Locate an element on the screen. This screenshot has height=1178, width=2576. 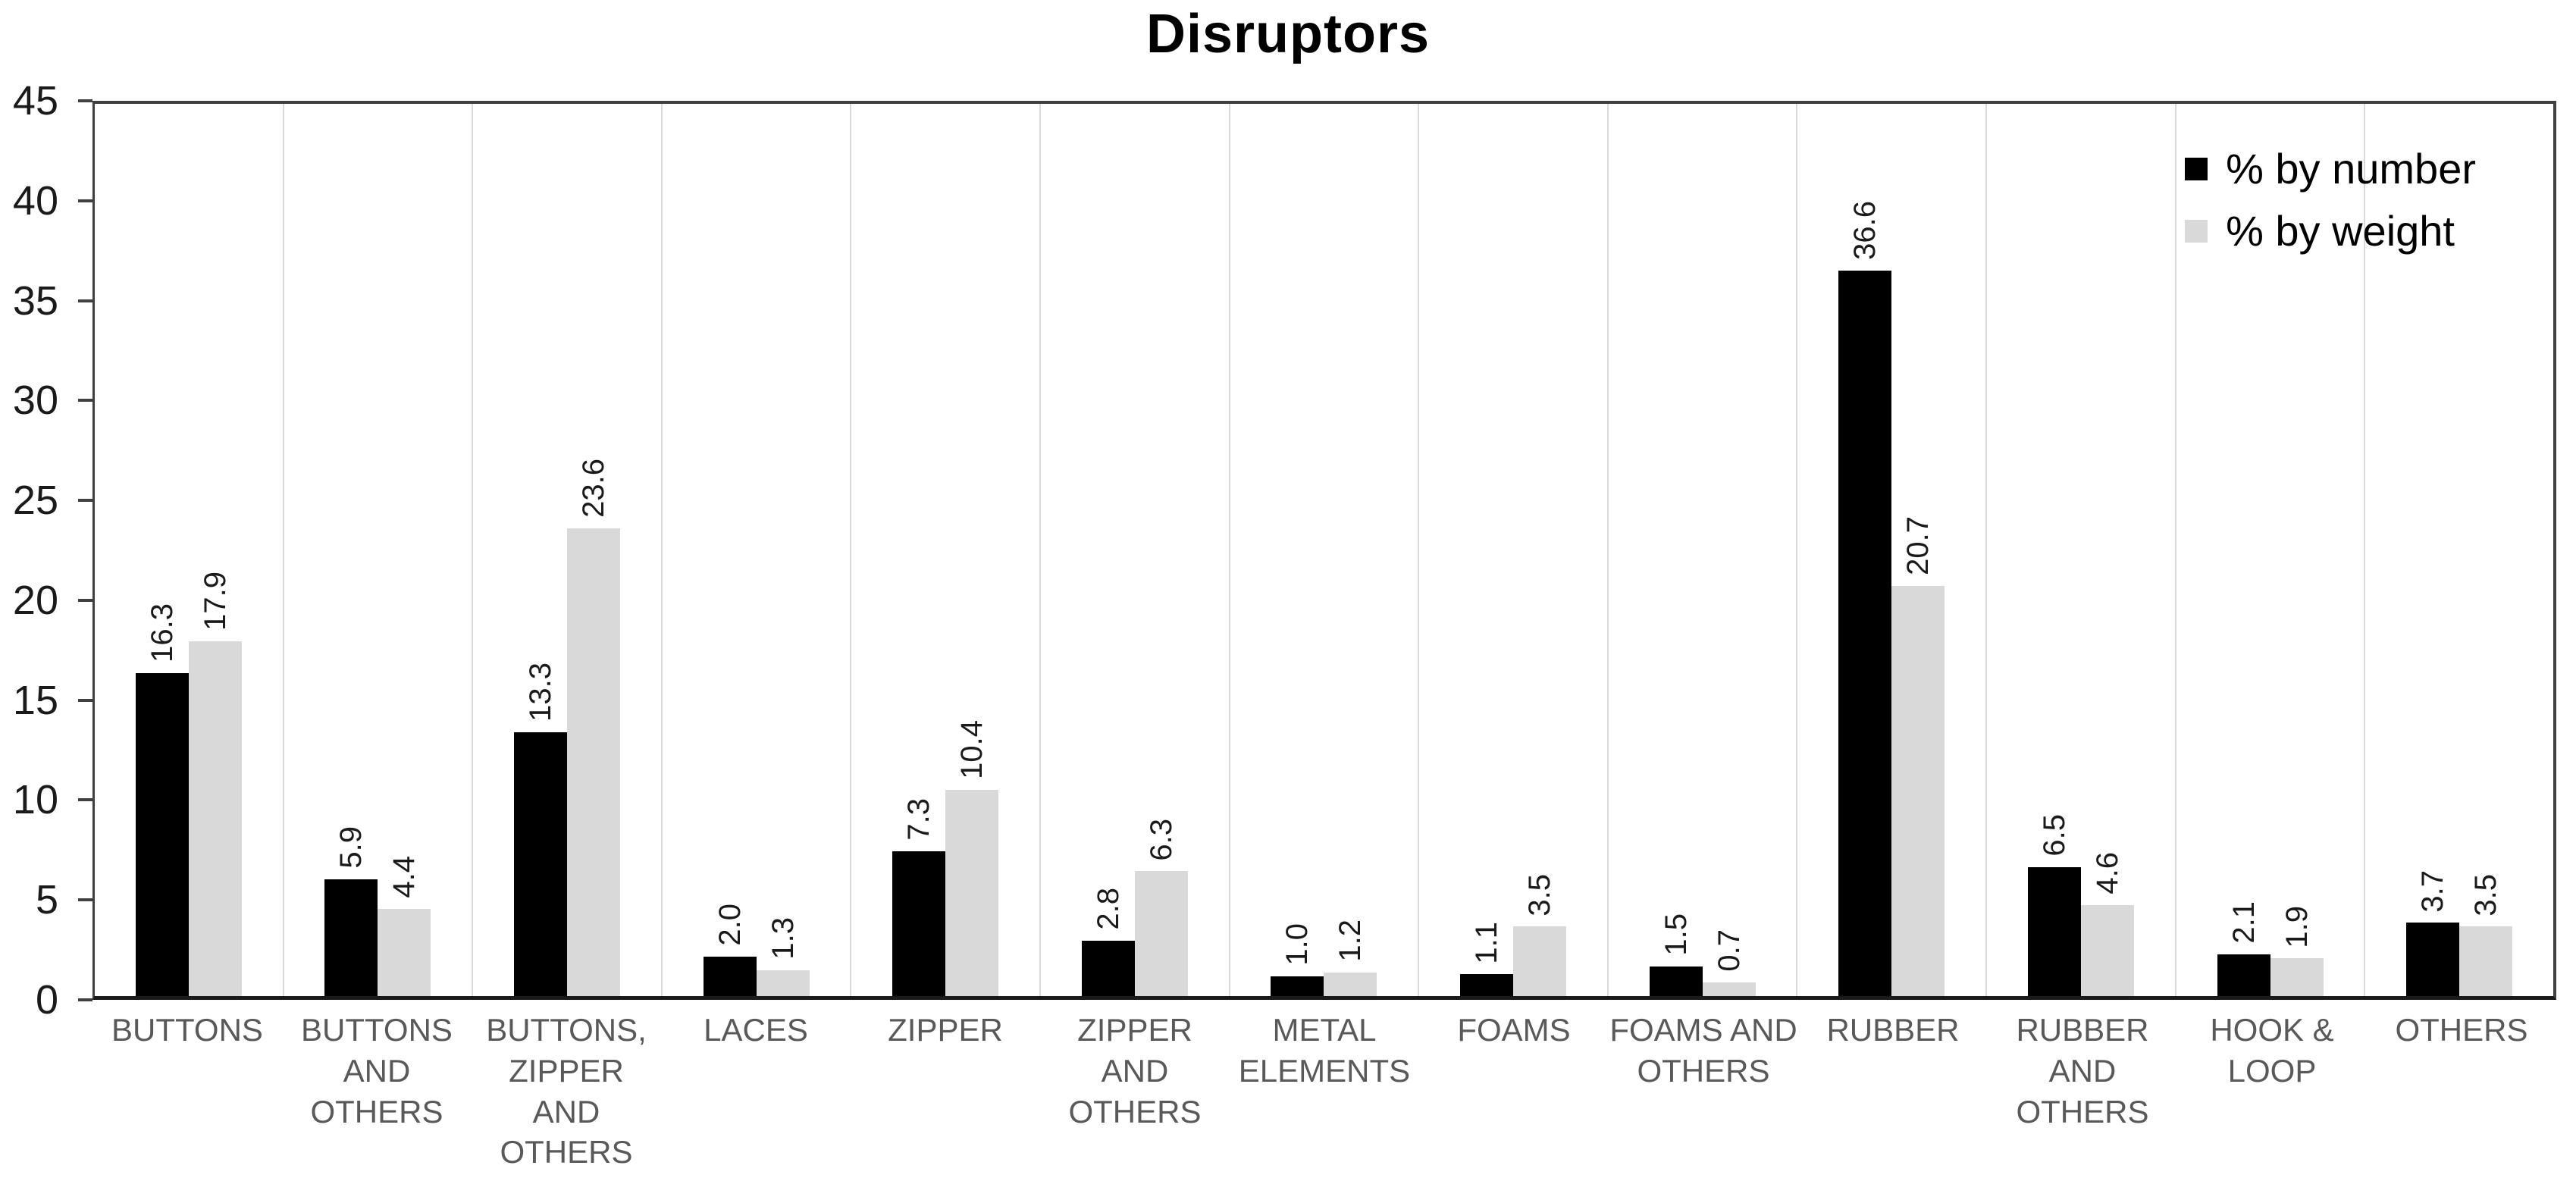
bar-value-label: 17.9 is located at coordinates (215, 601).